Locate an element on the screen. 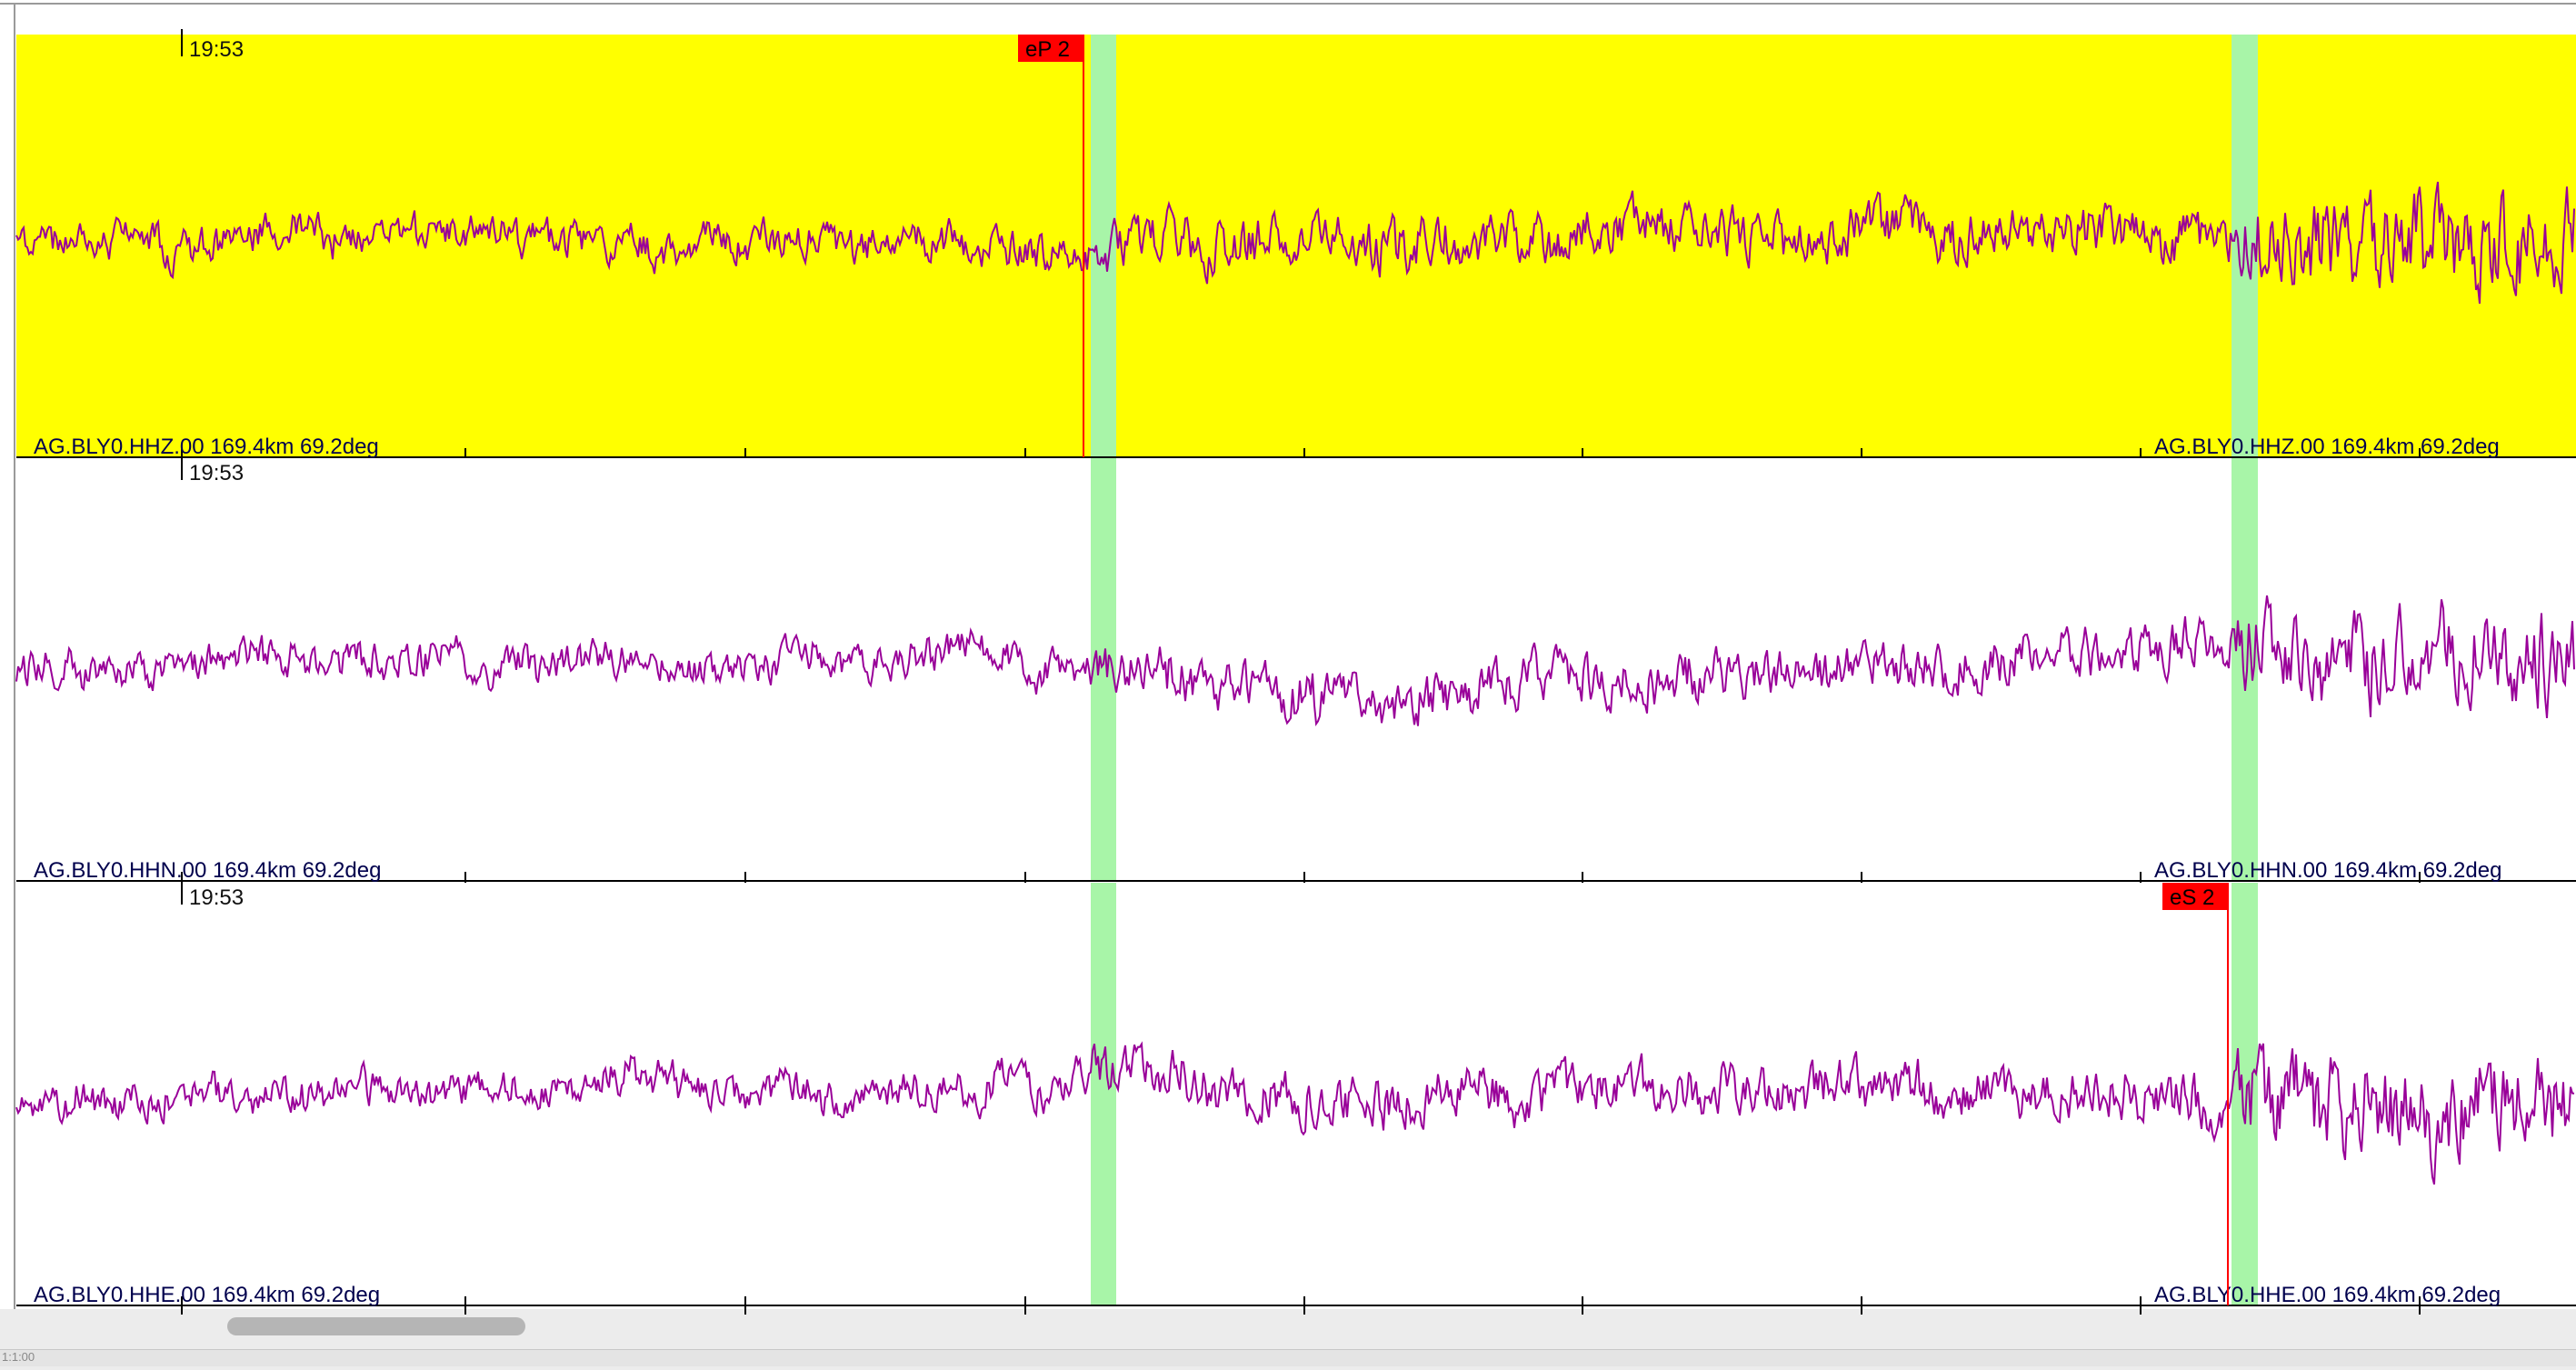 The height and width of the screenshot is (1370, 2576). channel-label-right: AG.BLY0.HHN.00 169.4km 69.2deg is located at coordinates (2327, 870).